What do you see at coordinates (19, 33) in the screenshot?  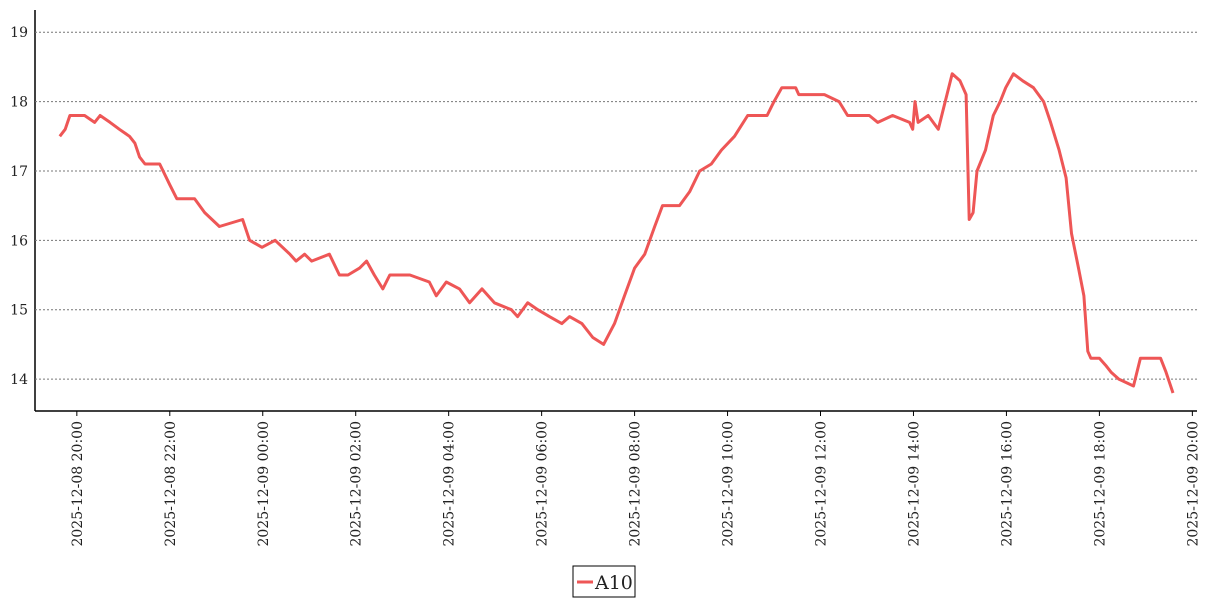 I see `y-tick-label: 19` at bounding box center [19, 33].